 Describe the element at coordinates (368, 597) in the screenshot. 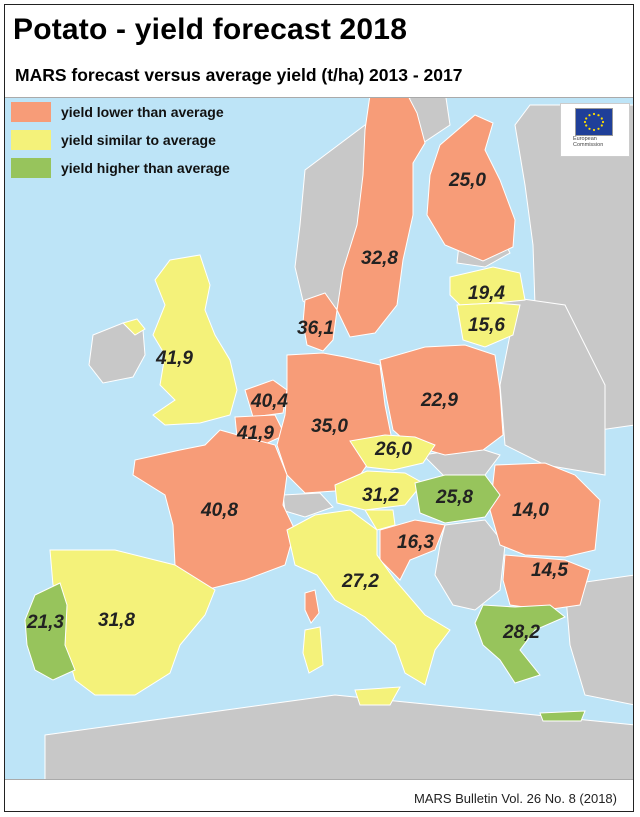

I see `italy-shape` at that location.